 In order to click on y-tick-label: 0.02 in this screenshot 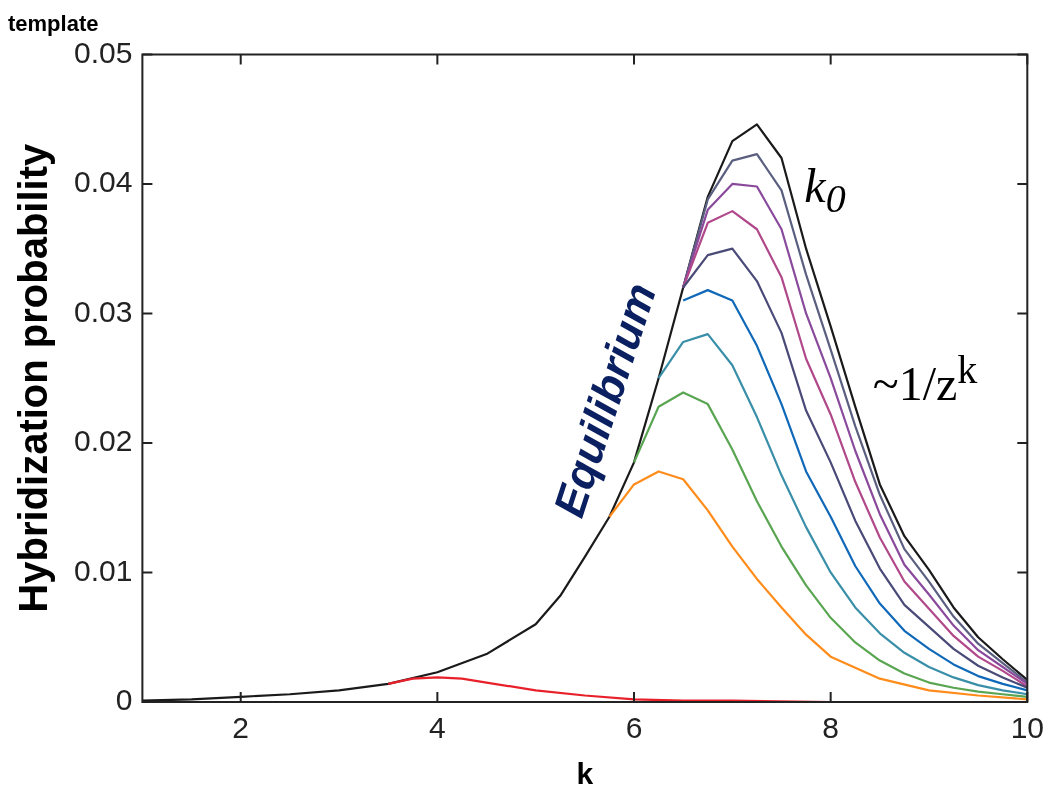, I will do `click(103, 441)`.